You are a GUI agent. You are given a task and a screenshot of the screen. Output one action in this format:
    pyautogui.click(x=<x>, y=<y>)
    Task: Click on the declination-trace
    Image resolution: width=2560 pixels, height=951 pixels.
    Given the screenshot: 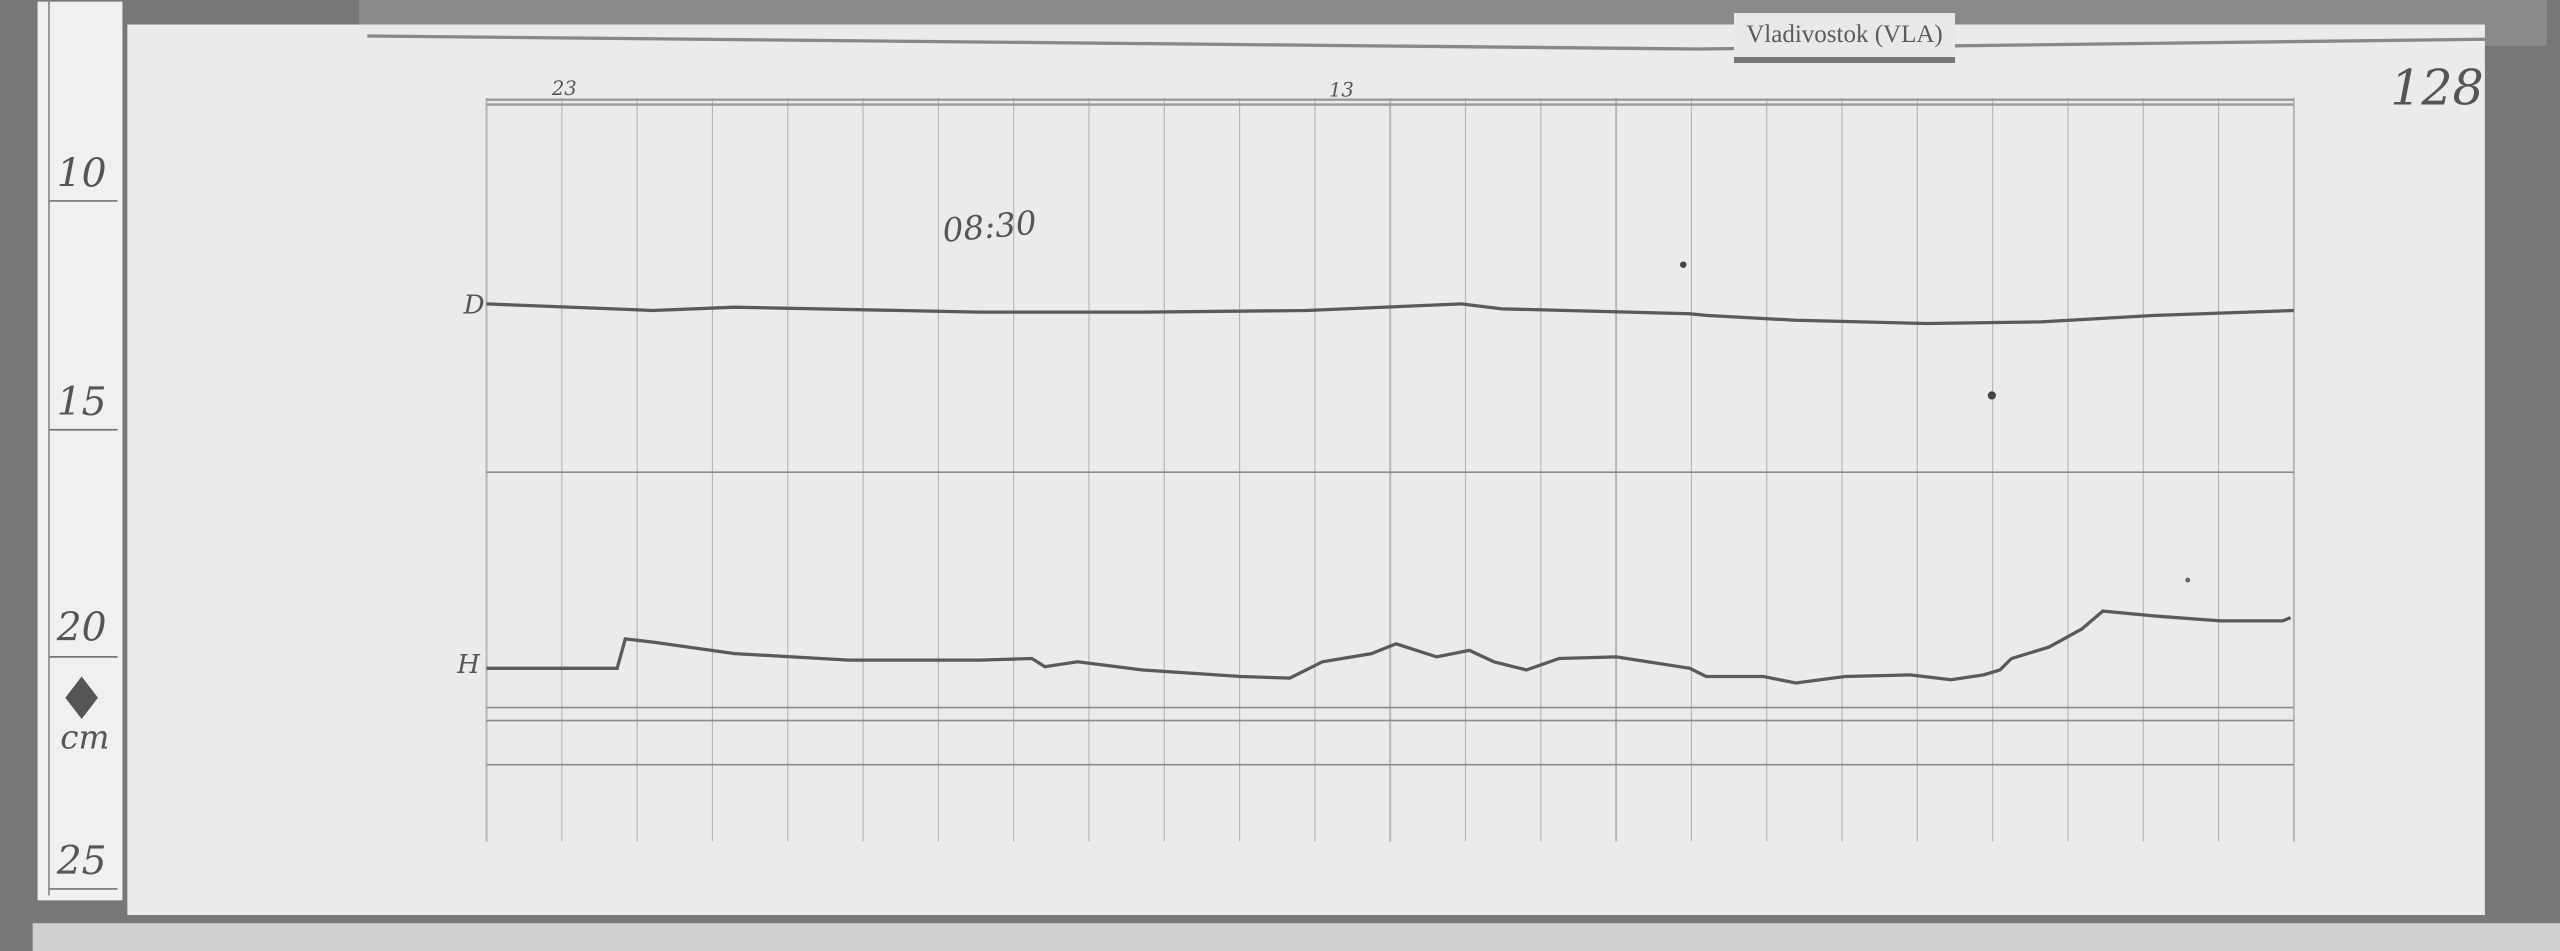 What is the action you would take?
    pyautogui.click(x=1390, y=314)
    